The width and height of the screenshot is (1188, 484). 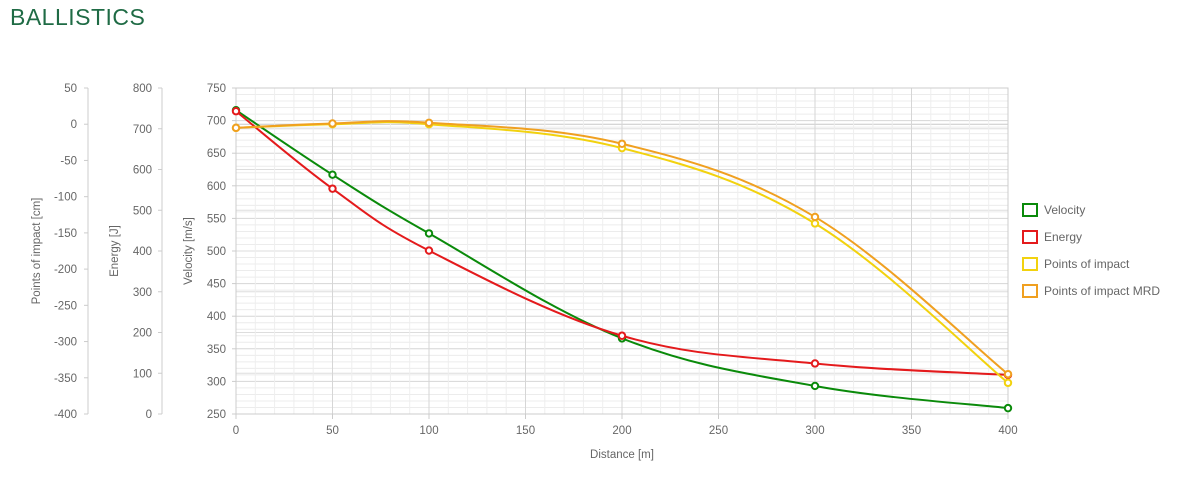 I want to click on y-tick-label-poi: 0, so click(x=74, y=125).